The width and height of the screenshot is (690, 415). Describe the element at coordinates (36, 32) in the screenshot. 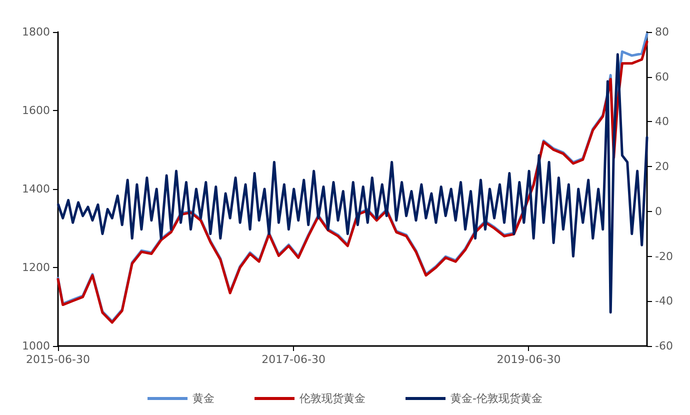

I see `y-tick-label: 1800` at that location.